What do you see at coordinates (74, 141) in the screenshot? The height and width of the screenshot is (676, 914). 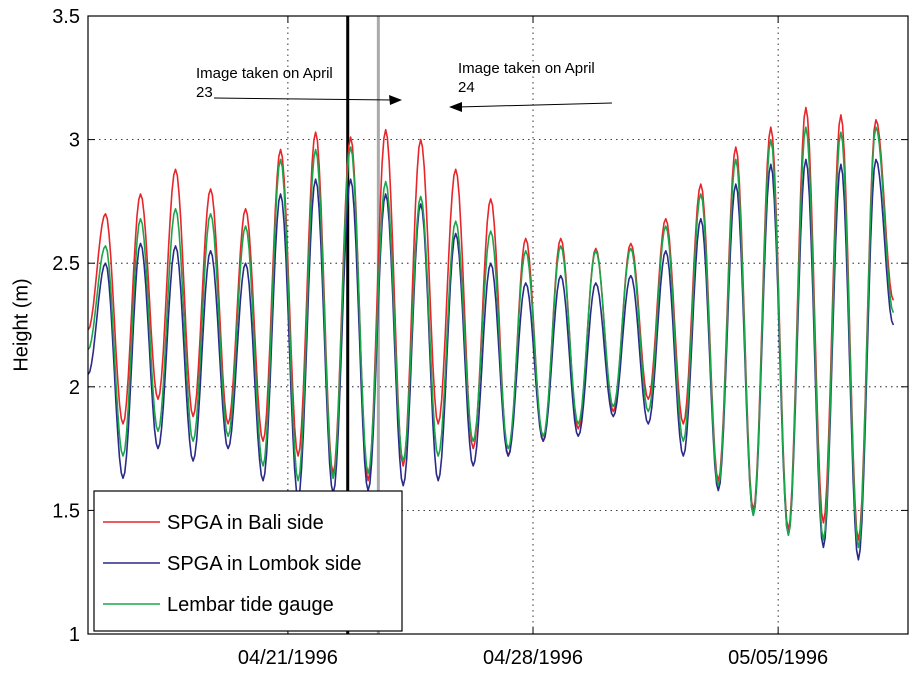 I see `y-tick-label: 3` at bounding box center [74, 141].